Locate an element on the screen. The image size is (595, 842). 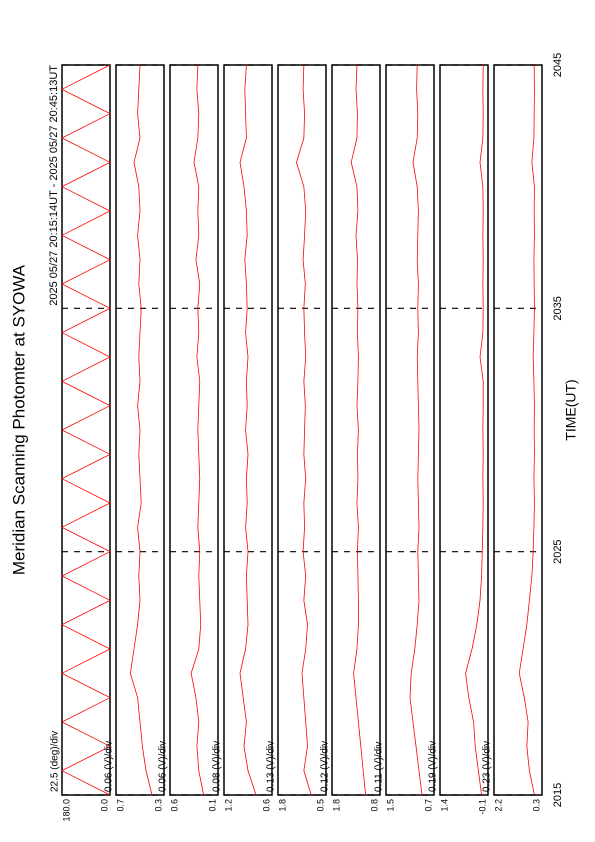
y-tick-label: -0.1 is located at coordinates (482, 807).